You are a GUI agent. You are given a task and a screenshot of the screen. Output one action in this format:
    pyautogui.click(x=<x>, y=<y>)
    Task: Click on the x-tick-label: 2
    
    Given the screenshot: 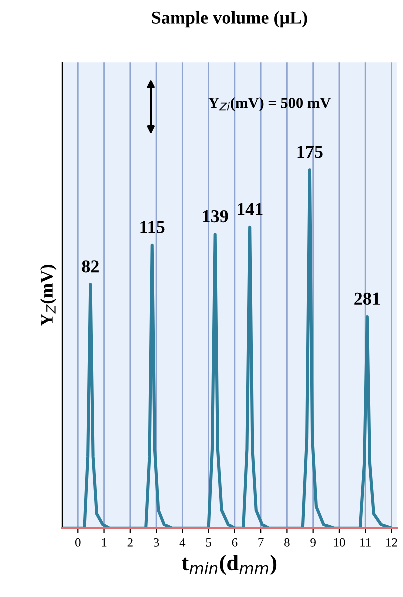 What is the action you would take?
    pyautogui.click(x=130, y=542)
    